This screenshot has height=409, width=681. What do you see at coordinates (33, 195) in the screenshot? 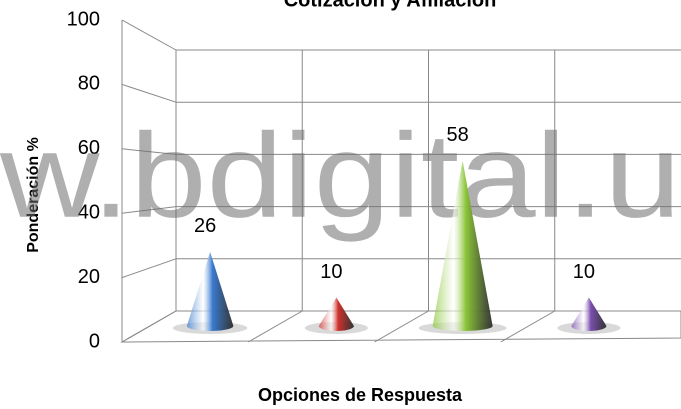
I see `y-axis-label: Ponderación %` at bounding box center [33, 195].